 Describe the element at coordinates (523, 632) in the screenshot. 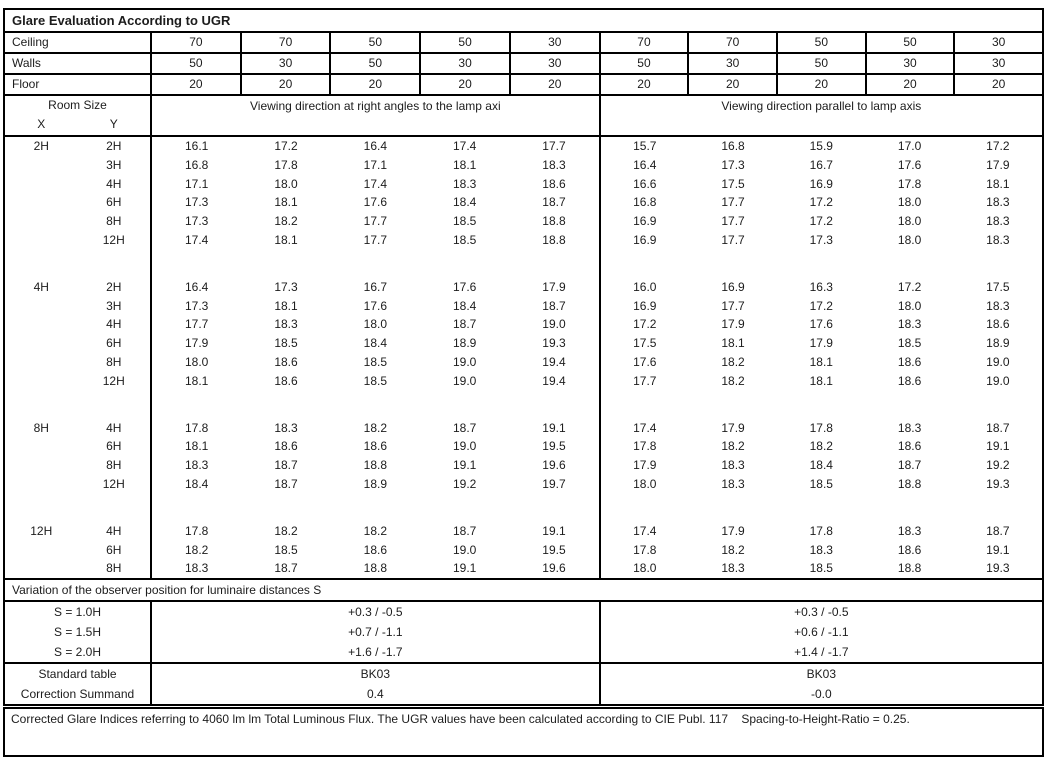

I see `table-row: S = 1.5H +0.7 / -1.1 +0.6 / -1.1` at that location.